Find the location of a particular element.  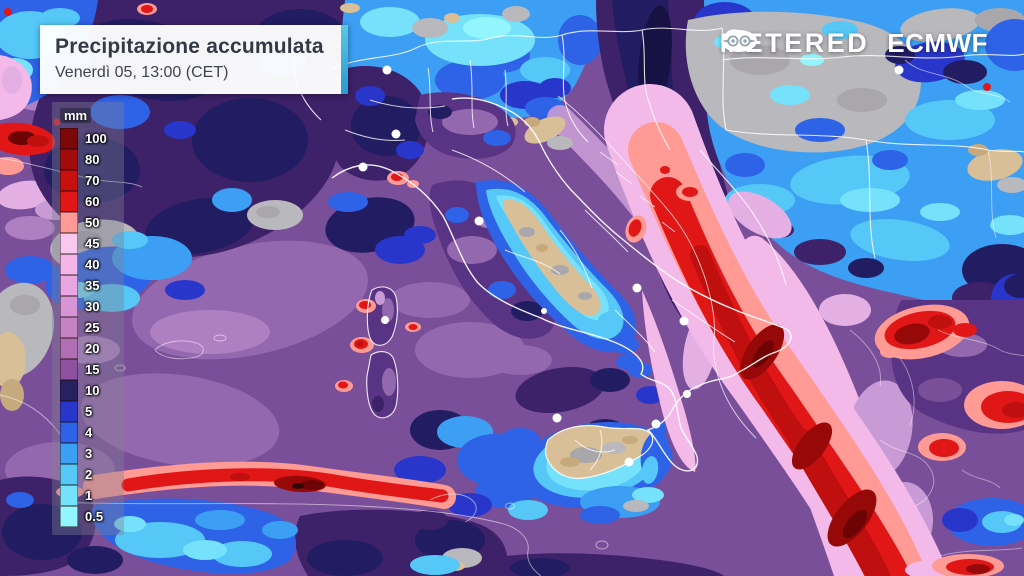

legend-row: 4 is located at coordinates (92, 432).